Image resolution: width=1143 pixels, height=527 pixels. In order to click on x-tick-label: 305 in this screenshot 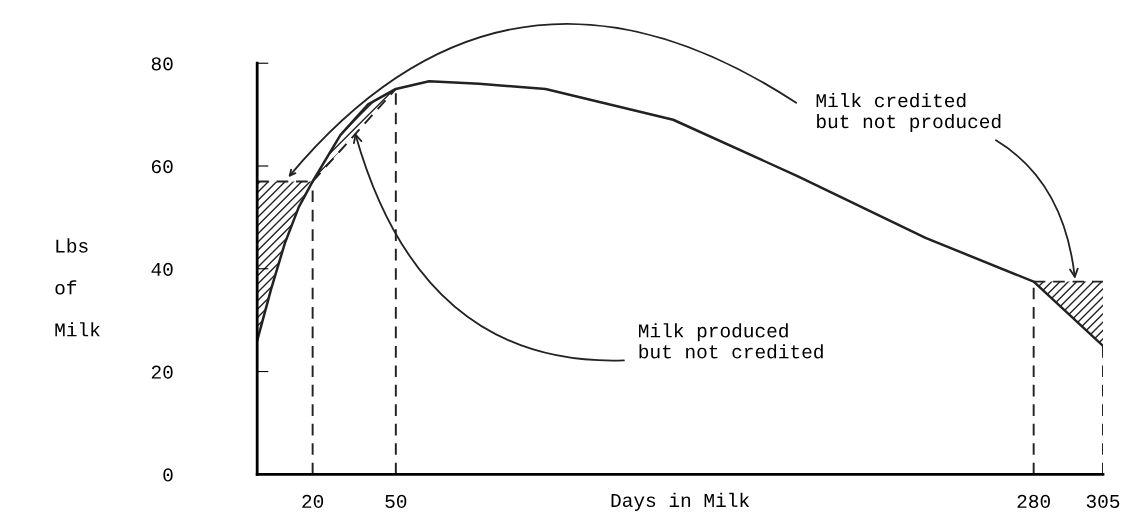, I will do `click(1103, 501)`.